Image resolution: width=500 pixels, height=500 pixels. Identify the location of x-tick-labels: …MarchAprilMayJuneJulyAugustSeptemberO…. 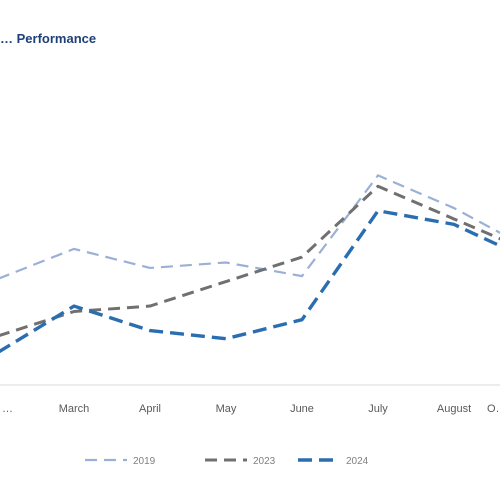
(251, 409).